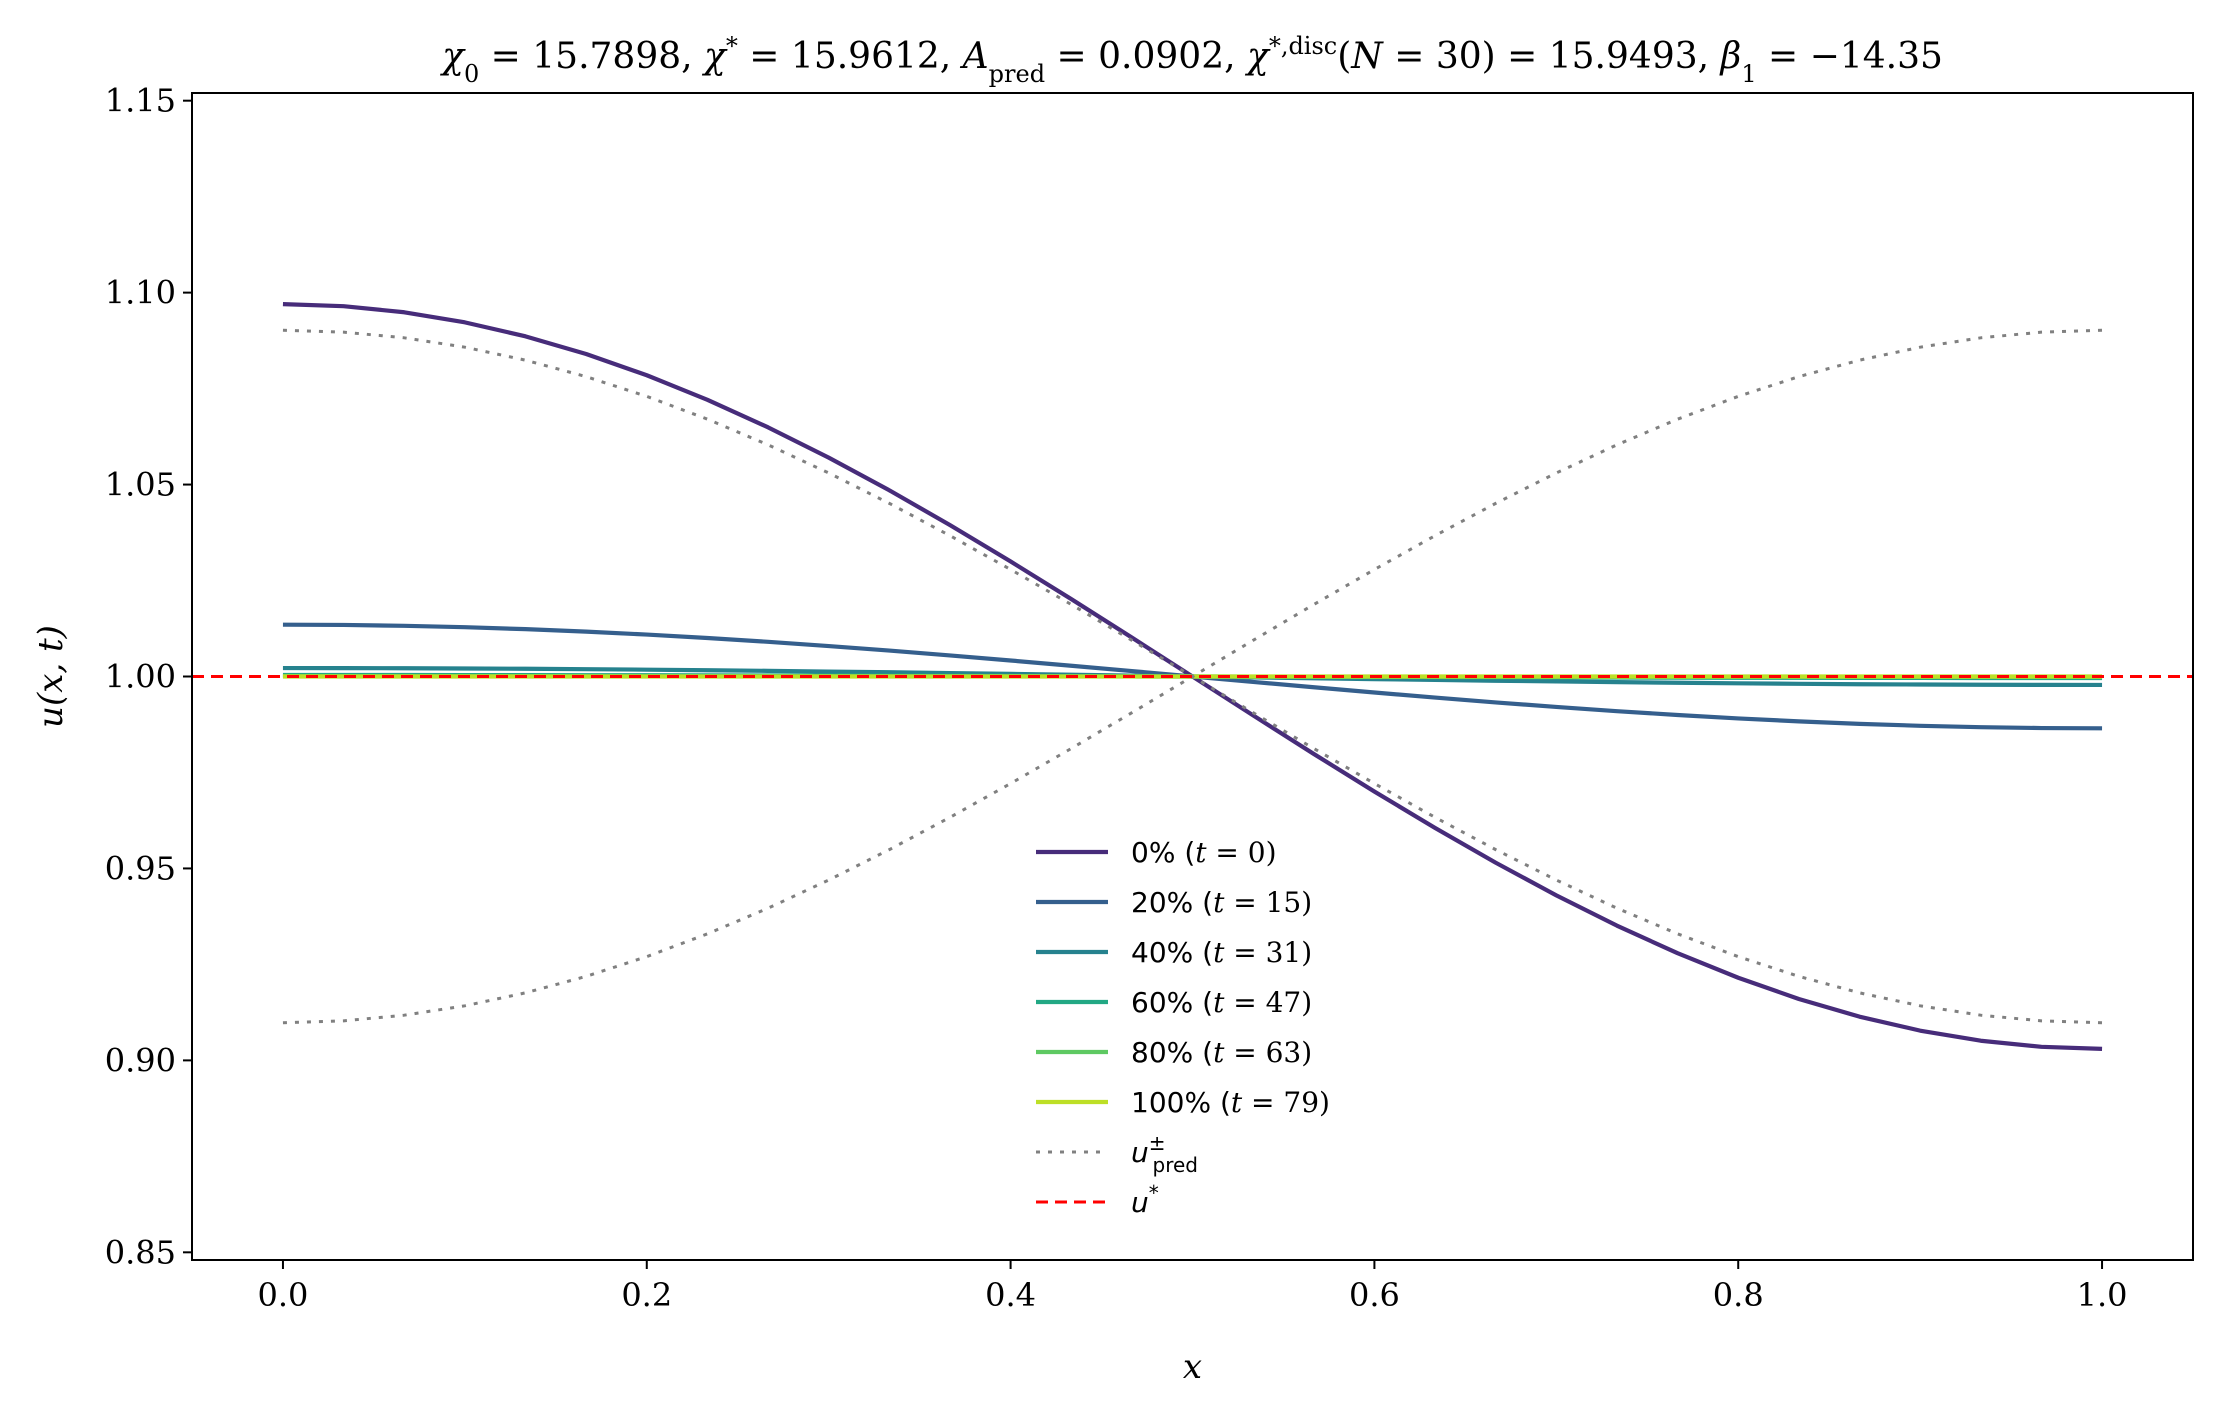 The height and width of the screenshot is (1409, 2220). I want to click on x-tick-label: 1.0, so click(2102, 1295).